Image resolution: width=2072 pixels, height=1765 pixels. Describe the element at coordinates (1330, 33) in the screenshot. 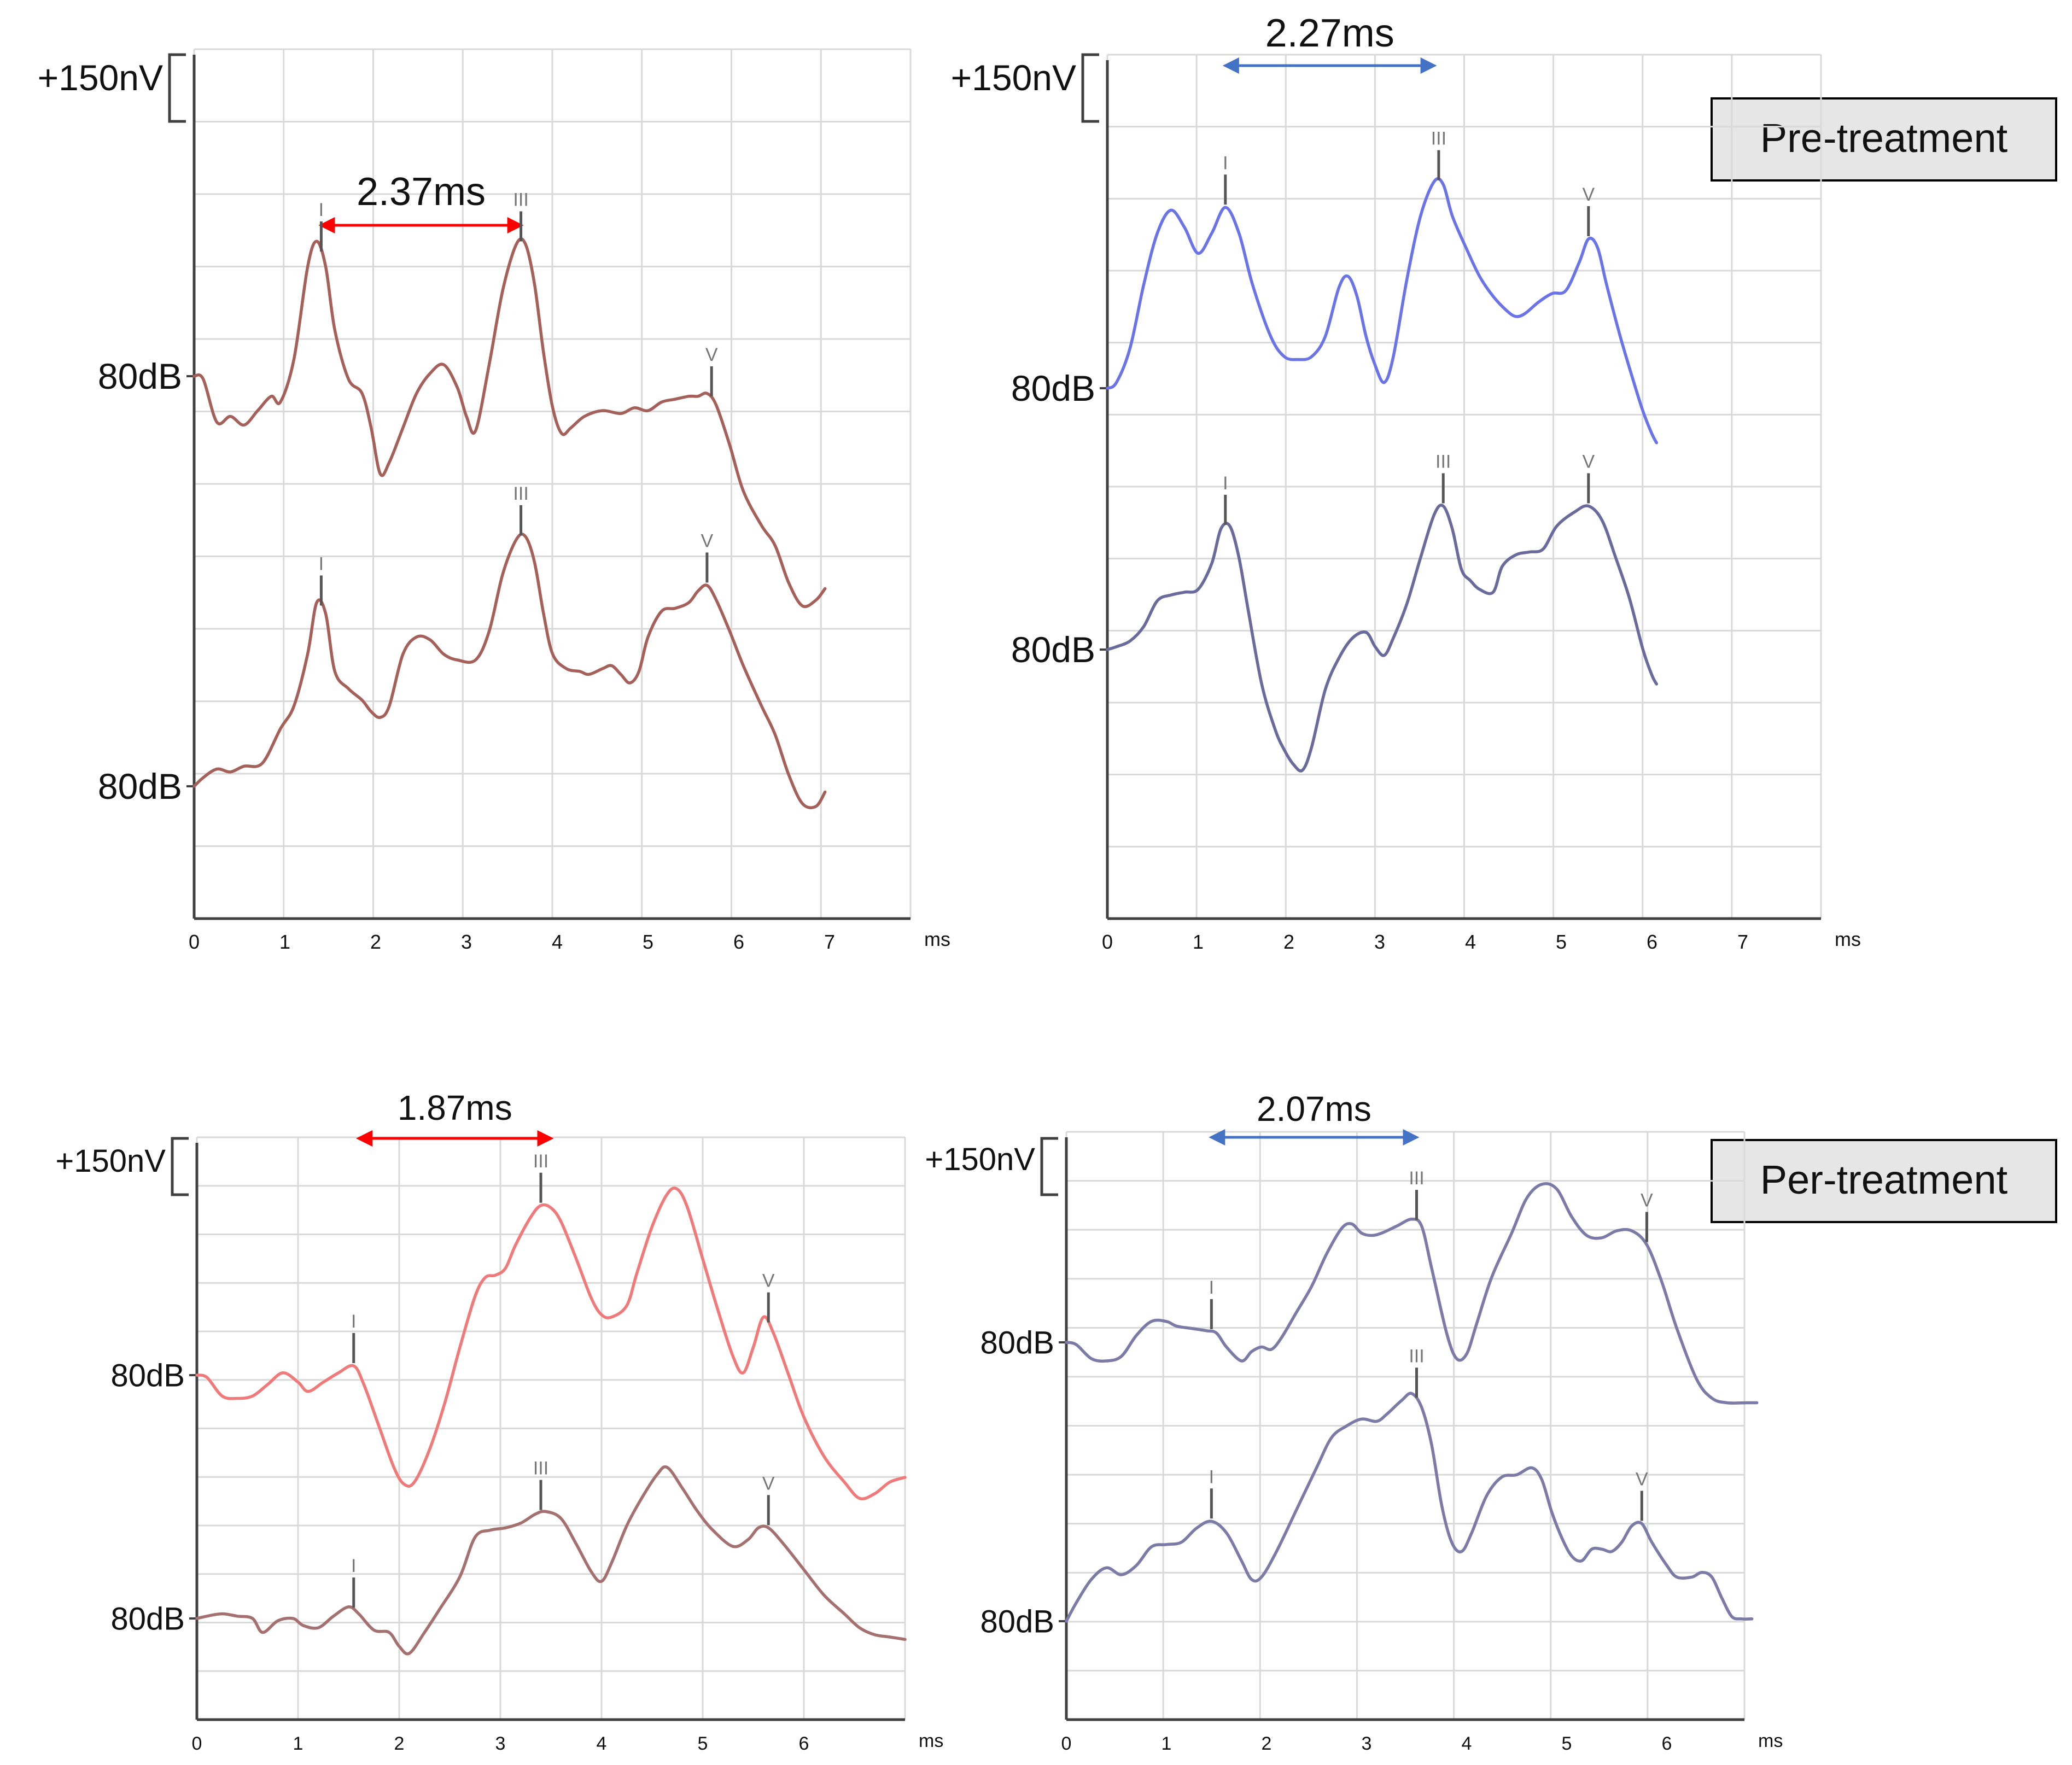

I see `interval-label: 2.27ms` at that location.